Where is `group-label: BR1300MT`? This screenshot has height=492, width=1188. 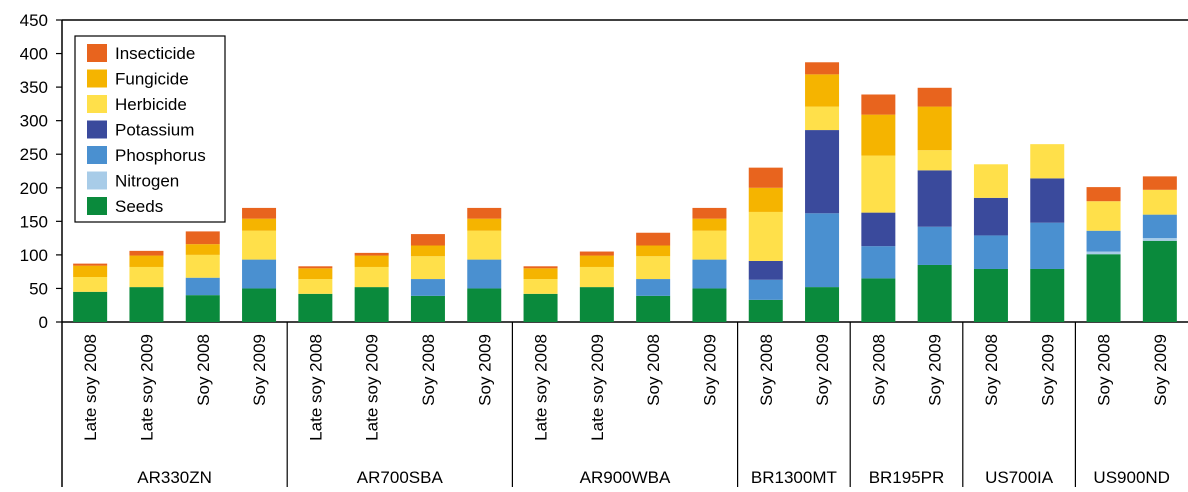
group-label: BR1300MT is located at coordinates (794, 477).